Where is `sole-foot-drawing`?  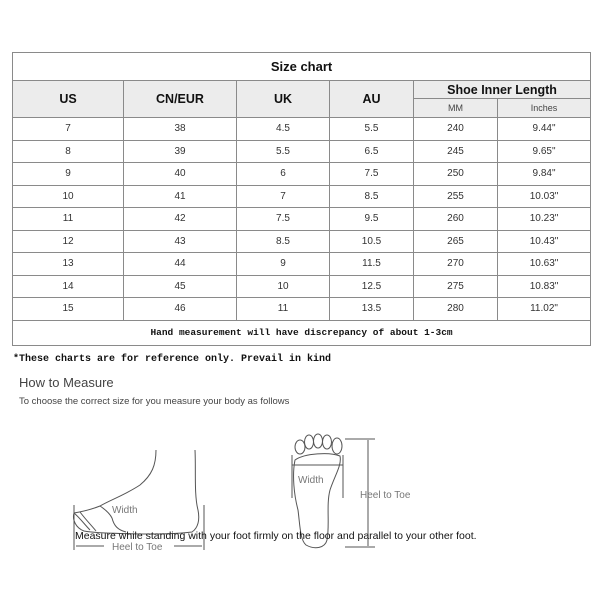 sole-foot-drawing is located at coordinates (333, 491).